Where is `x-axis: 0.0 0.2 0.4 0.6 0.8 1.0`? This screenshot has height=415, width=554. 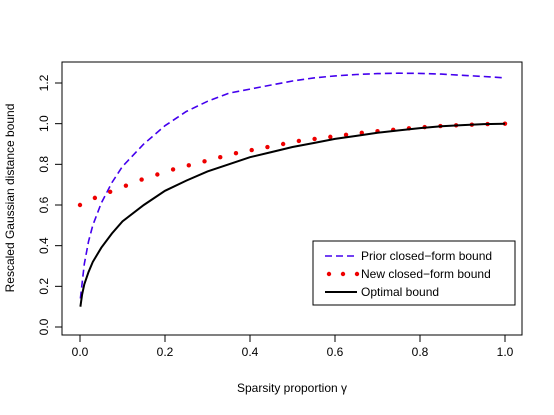
x-axis: 0.0 0.2 0.4 0.6 0.8 1.0 is located at coordinates (293, 346).